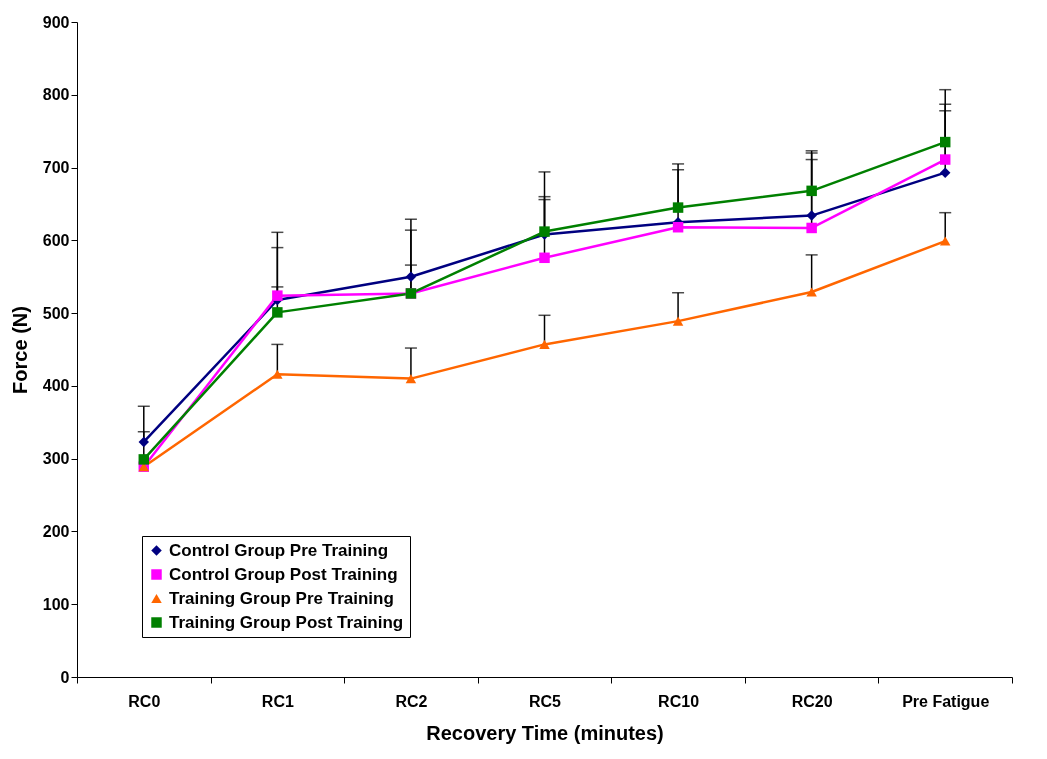 This screenshot has height=759, width=1047. I want to click on y-tick-label: 200, so click(56, 531).